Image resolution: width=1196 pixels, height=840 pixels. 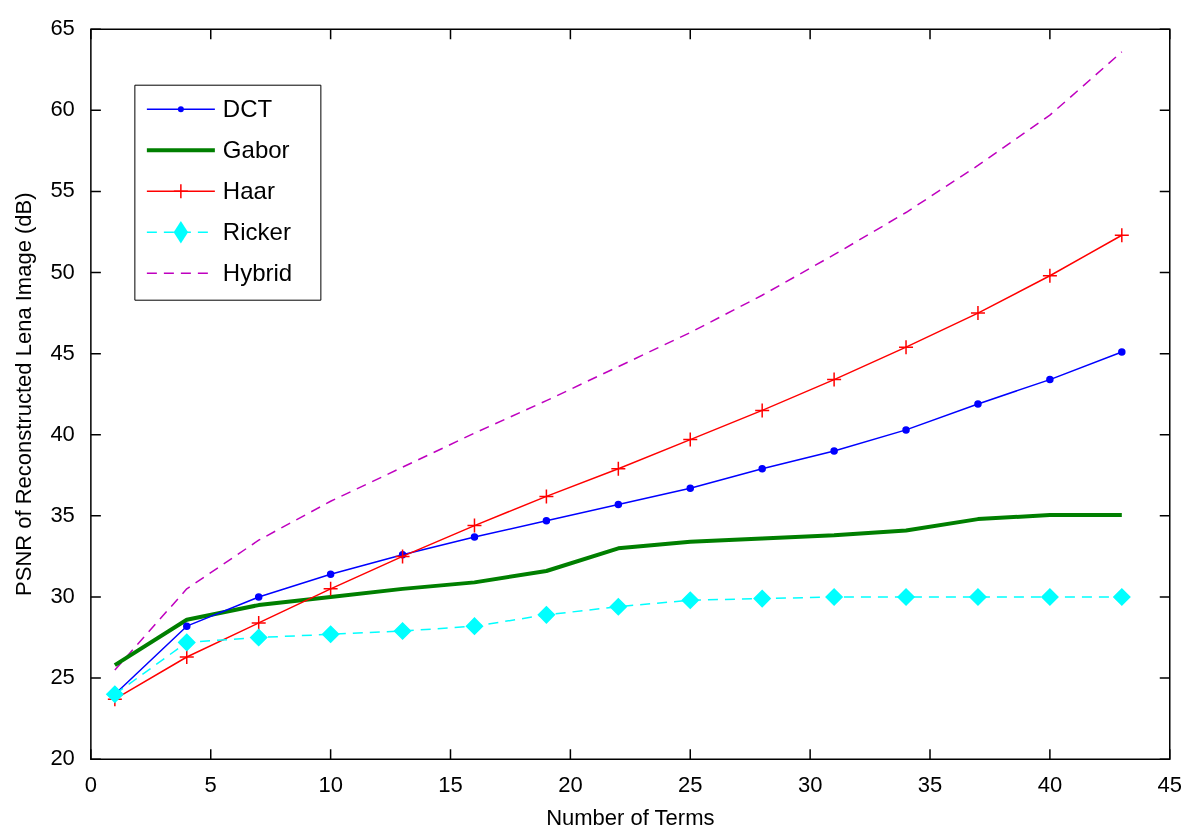 I want to click on legend-label: Gabor, so click(x=256, y=149).